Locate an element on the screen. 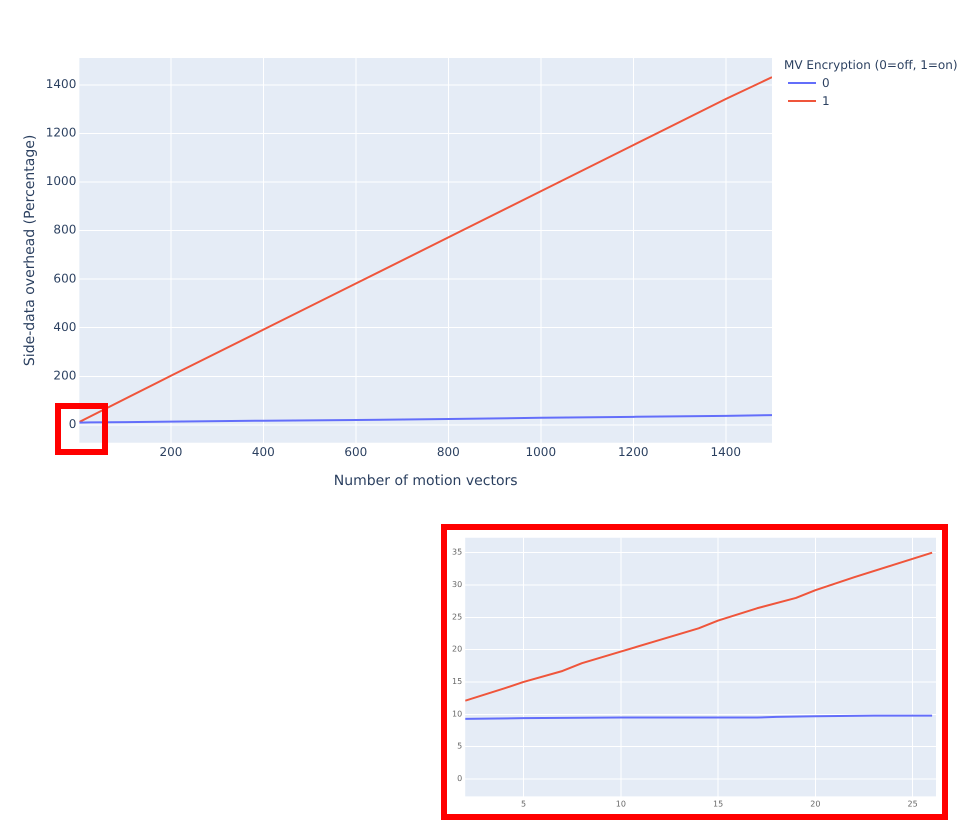 The image size is (974, 837). y-tick-label: 400 is located at coordinates (64, 327).